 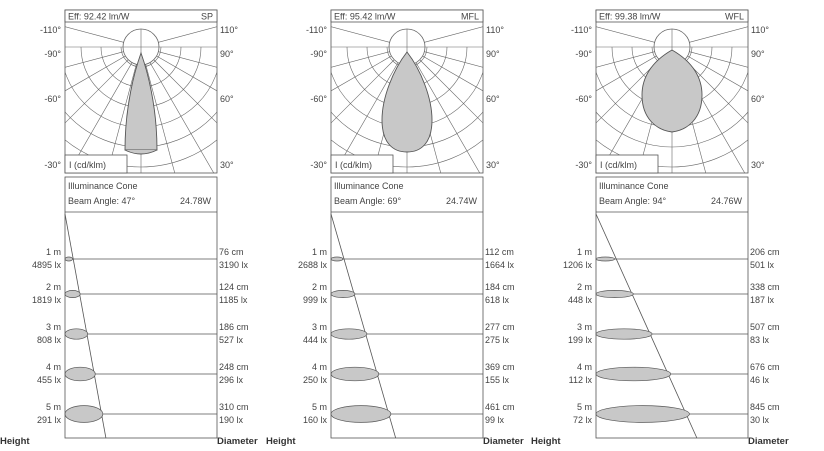 What do you see at coordinates (229, 30) in the screenshot?
I see `angle-label-right: 110°` at bounding box center [229, 30].